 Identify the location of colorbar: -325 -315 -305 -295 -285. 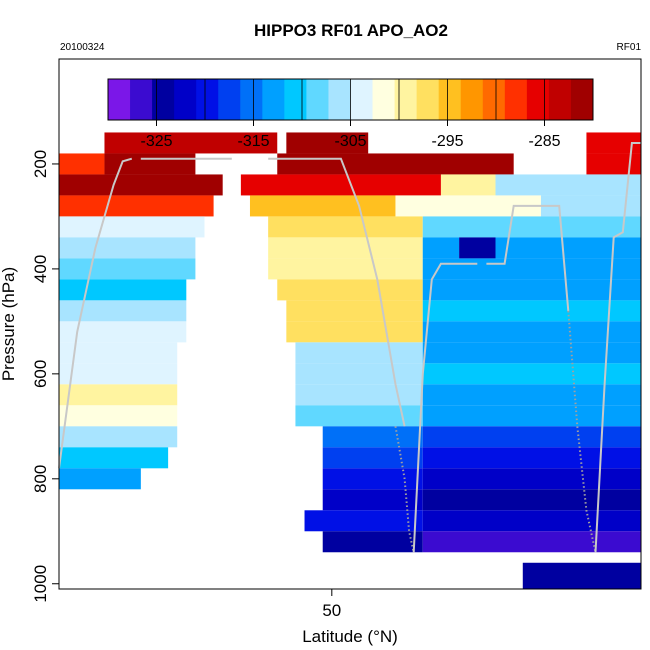
(350, 114).